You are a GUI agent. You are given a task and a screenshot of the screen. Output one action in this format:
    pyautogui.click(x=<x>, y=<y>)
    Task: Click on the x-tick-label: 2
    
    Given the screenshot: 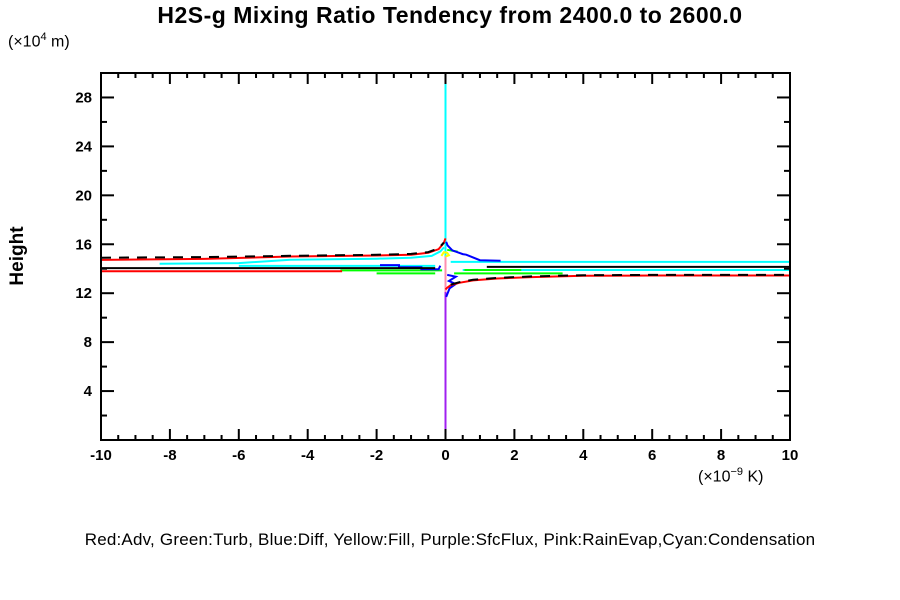 What is the action you would take?
    pyautogui.click(x=514, y=455)
    